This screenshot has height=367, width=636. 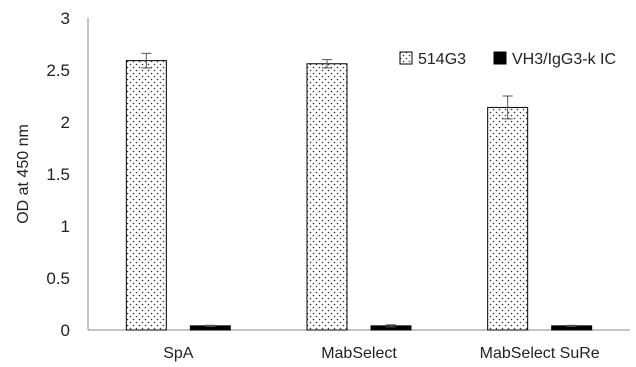 What do you see at coordinates (58, 278) in the screenshot?
I see `y-tick-label: 0.5` at bounding box center [58, 278].